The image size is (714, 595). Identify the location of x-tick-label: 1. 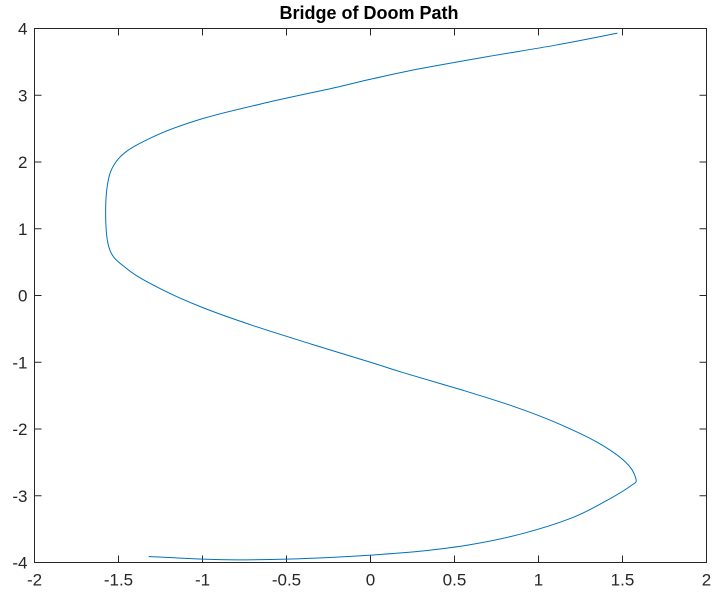
(538, 580).